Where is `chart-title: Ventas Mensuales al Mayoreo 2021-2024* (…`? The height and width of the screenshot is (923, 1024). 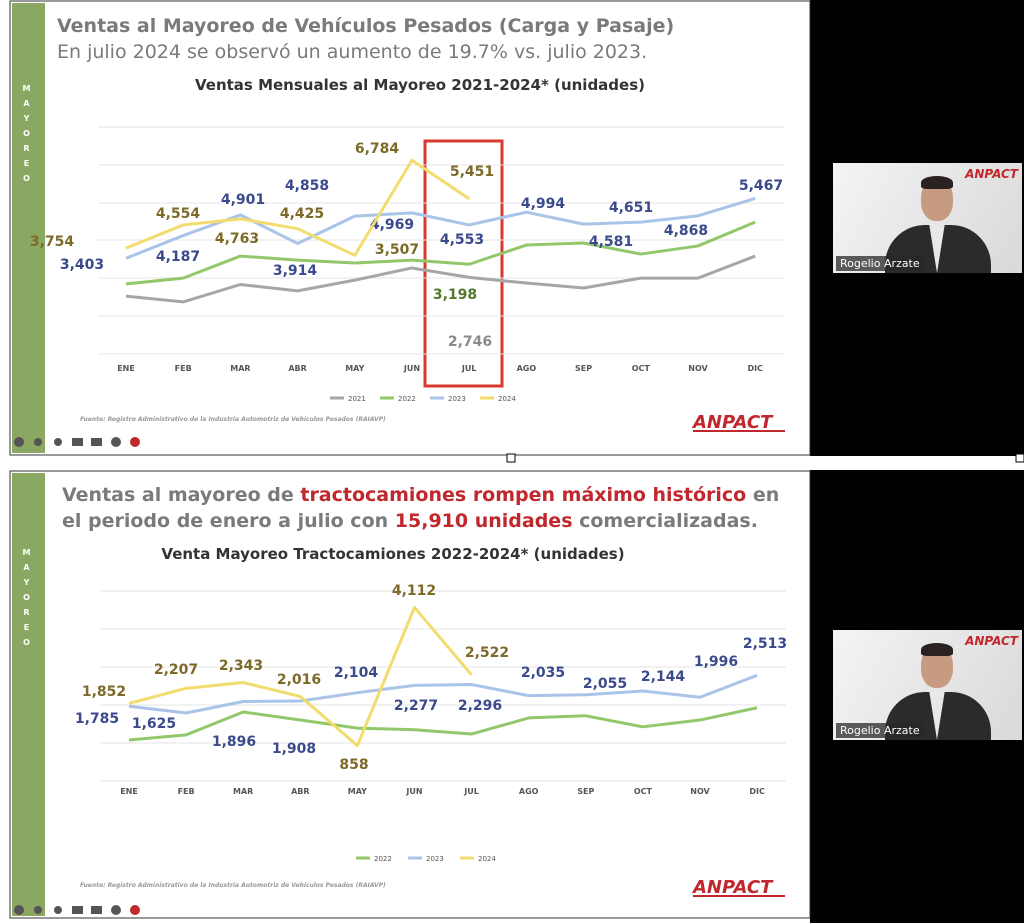 chart-title: Ventas Mensuales al Mayoreo 2021-2024* (… is located at coordinates (420, 85).